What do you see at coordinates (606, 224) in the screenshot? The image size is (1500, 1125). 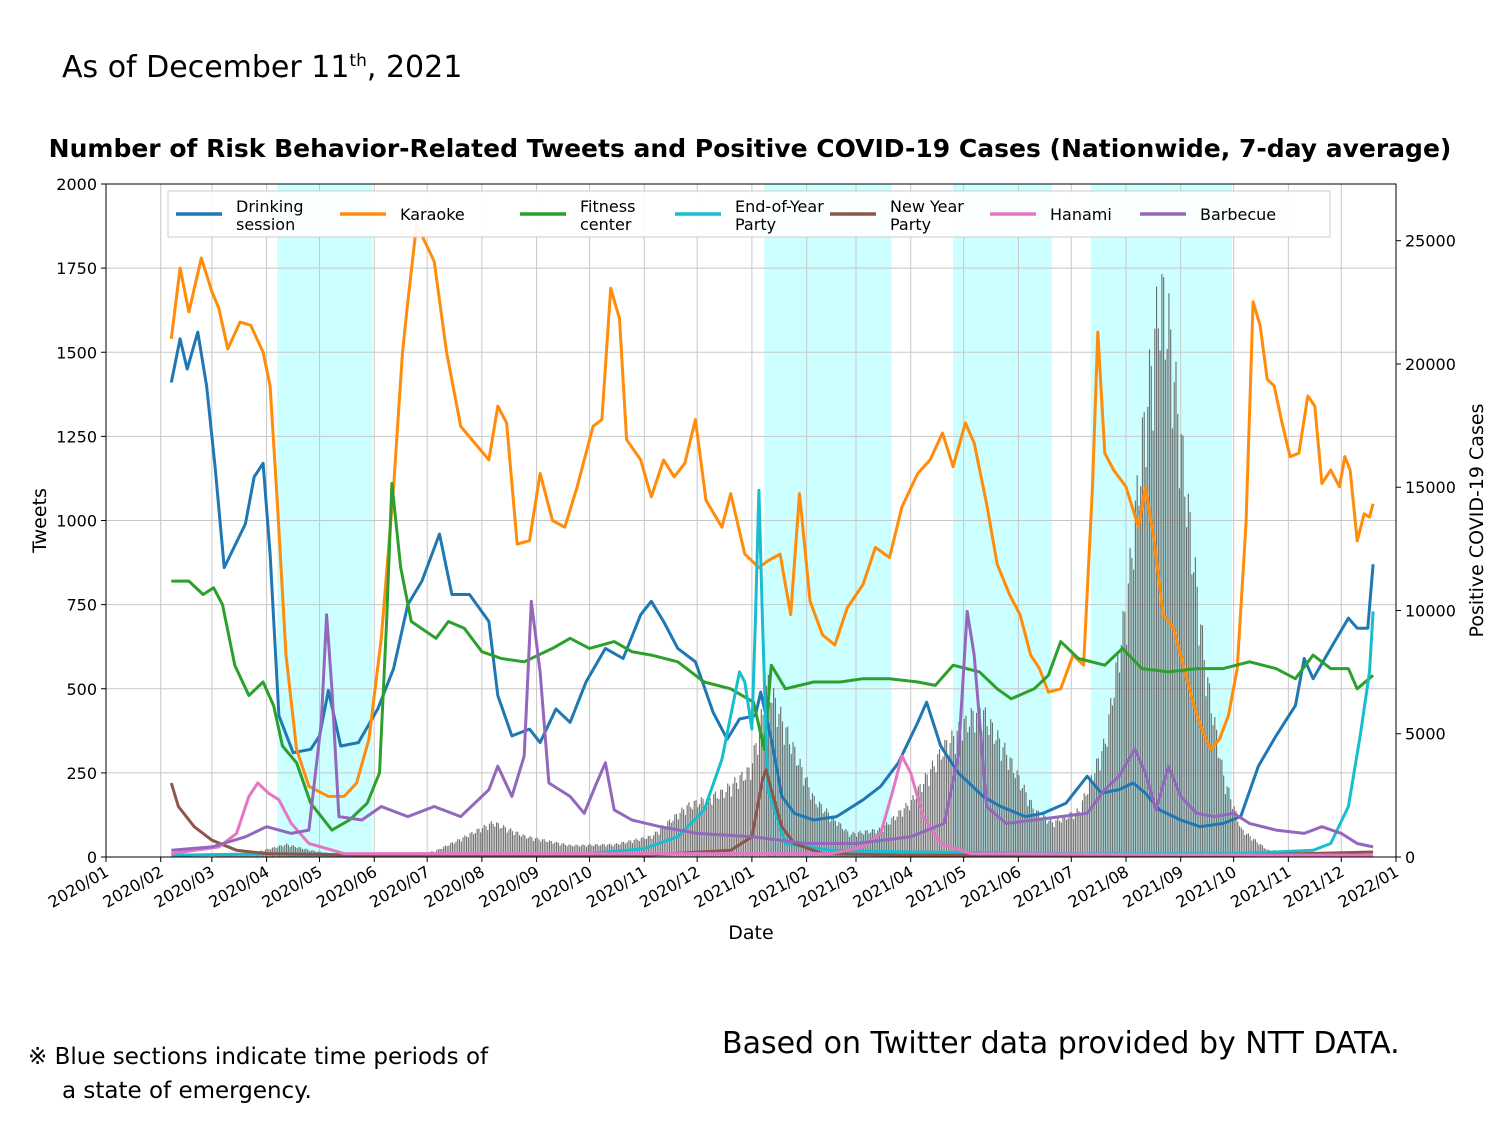 I see `legend-label: center` at bounding box center [606, 224].